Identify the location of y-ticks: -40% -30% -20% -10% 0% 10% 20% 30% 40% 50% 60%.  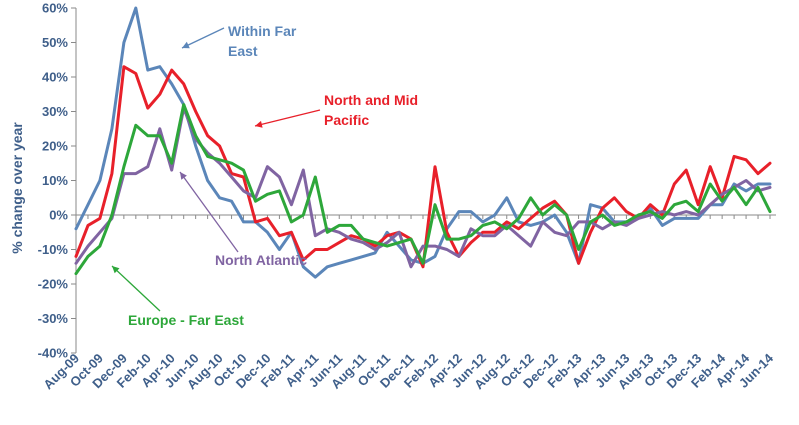
(57, 181).